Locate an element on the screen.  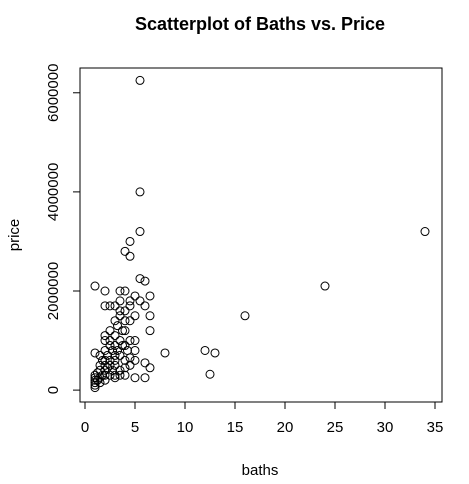
x-tick-label: 35 is located at coordinates (435, 427).